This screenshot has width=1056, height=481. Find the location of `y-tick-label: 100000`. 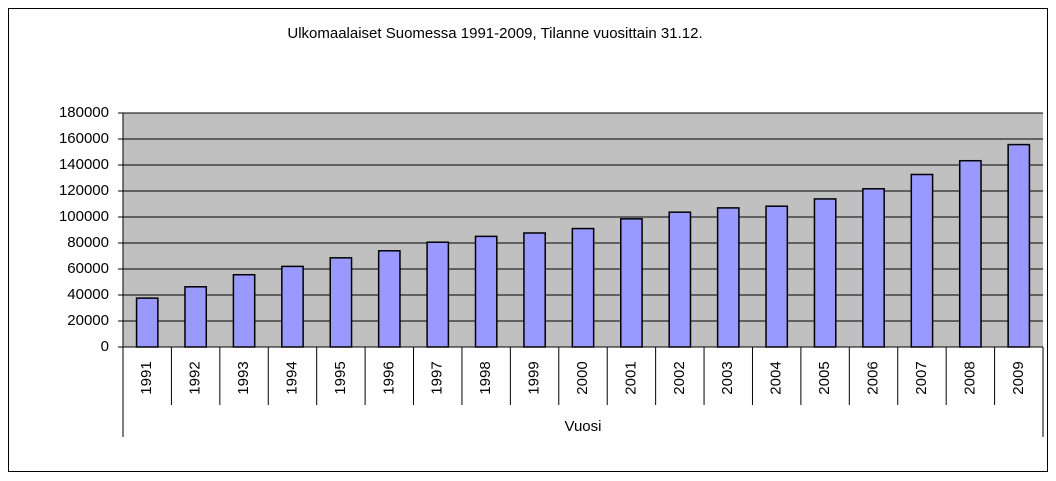

y-tick-label: 100000 is located at coordinates (84, 216).